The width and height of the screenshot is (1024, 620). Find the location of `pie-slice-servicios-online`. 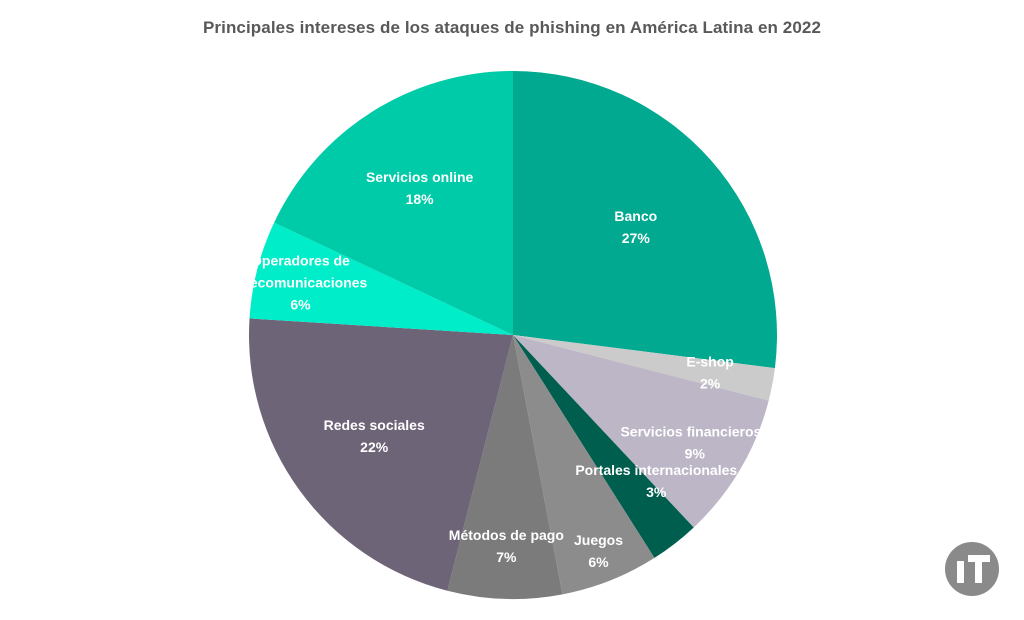

pie-slice-servicios-online is located at coordinates (393, 203).